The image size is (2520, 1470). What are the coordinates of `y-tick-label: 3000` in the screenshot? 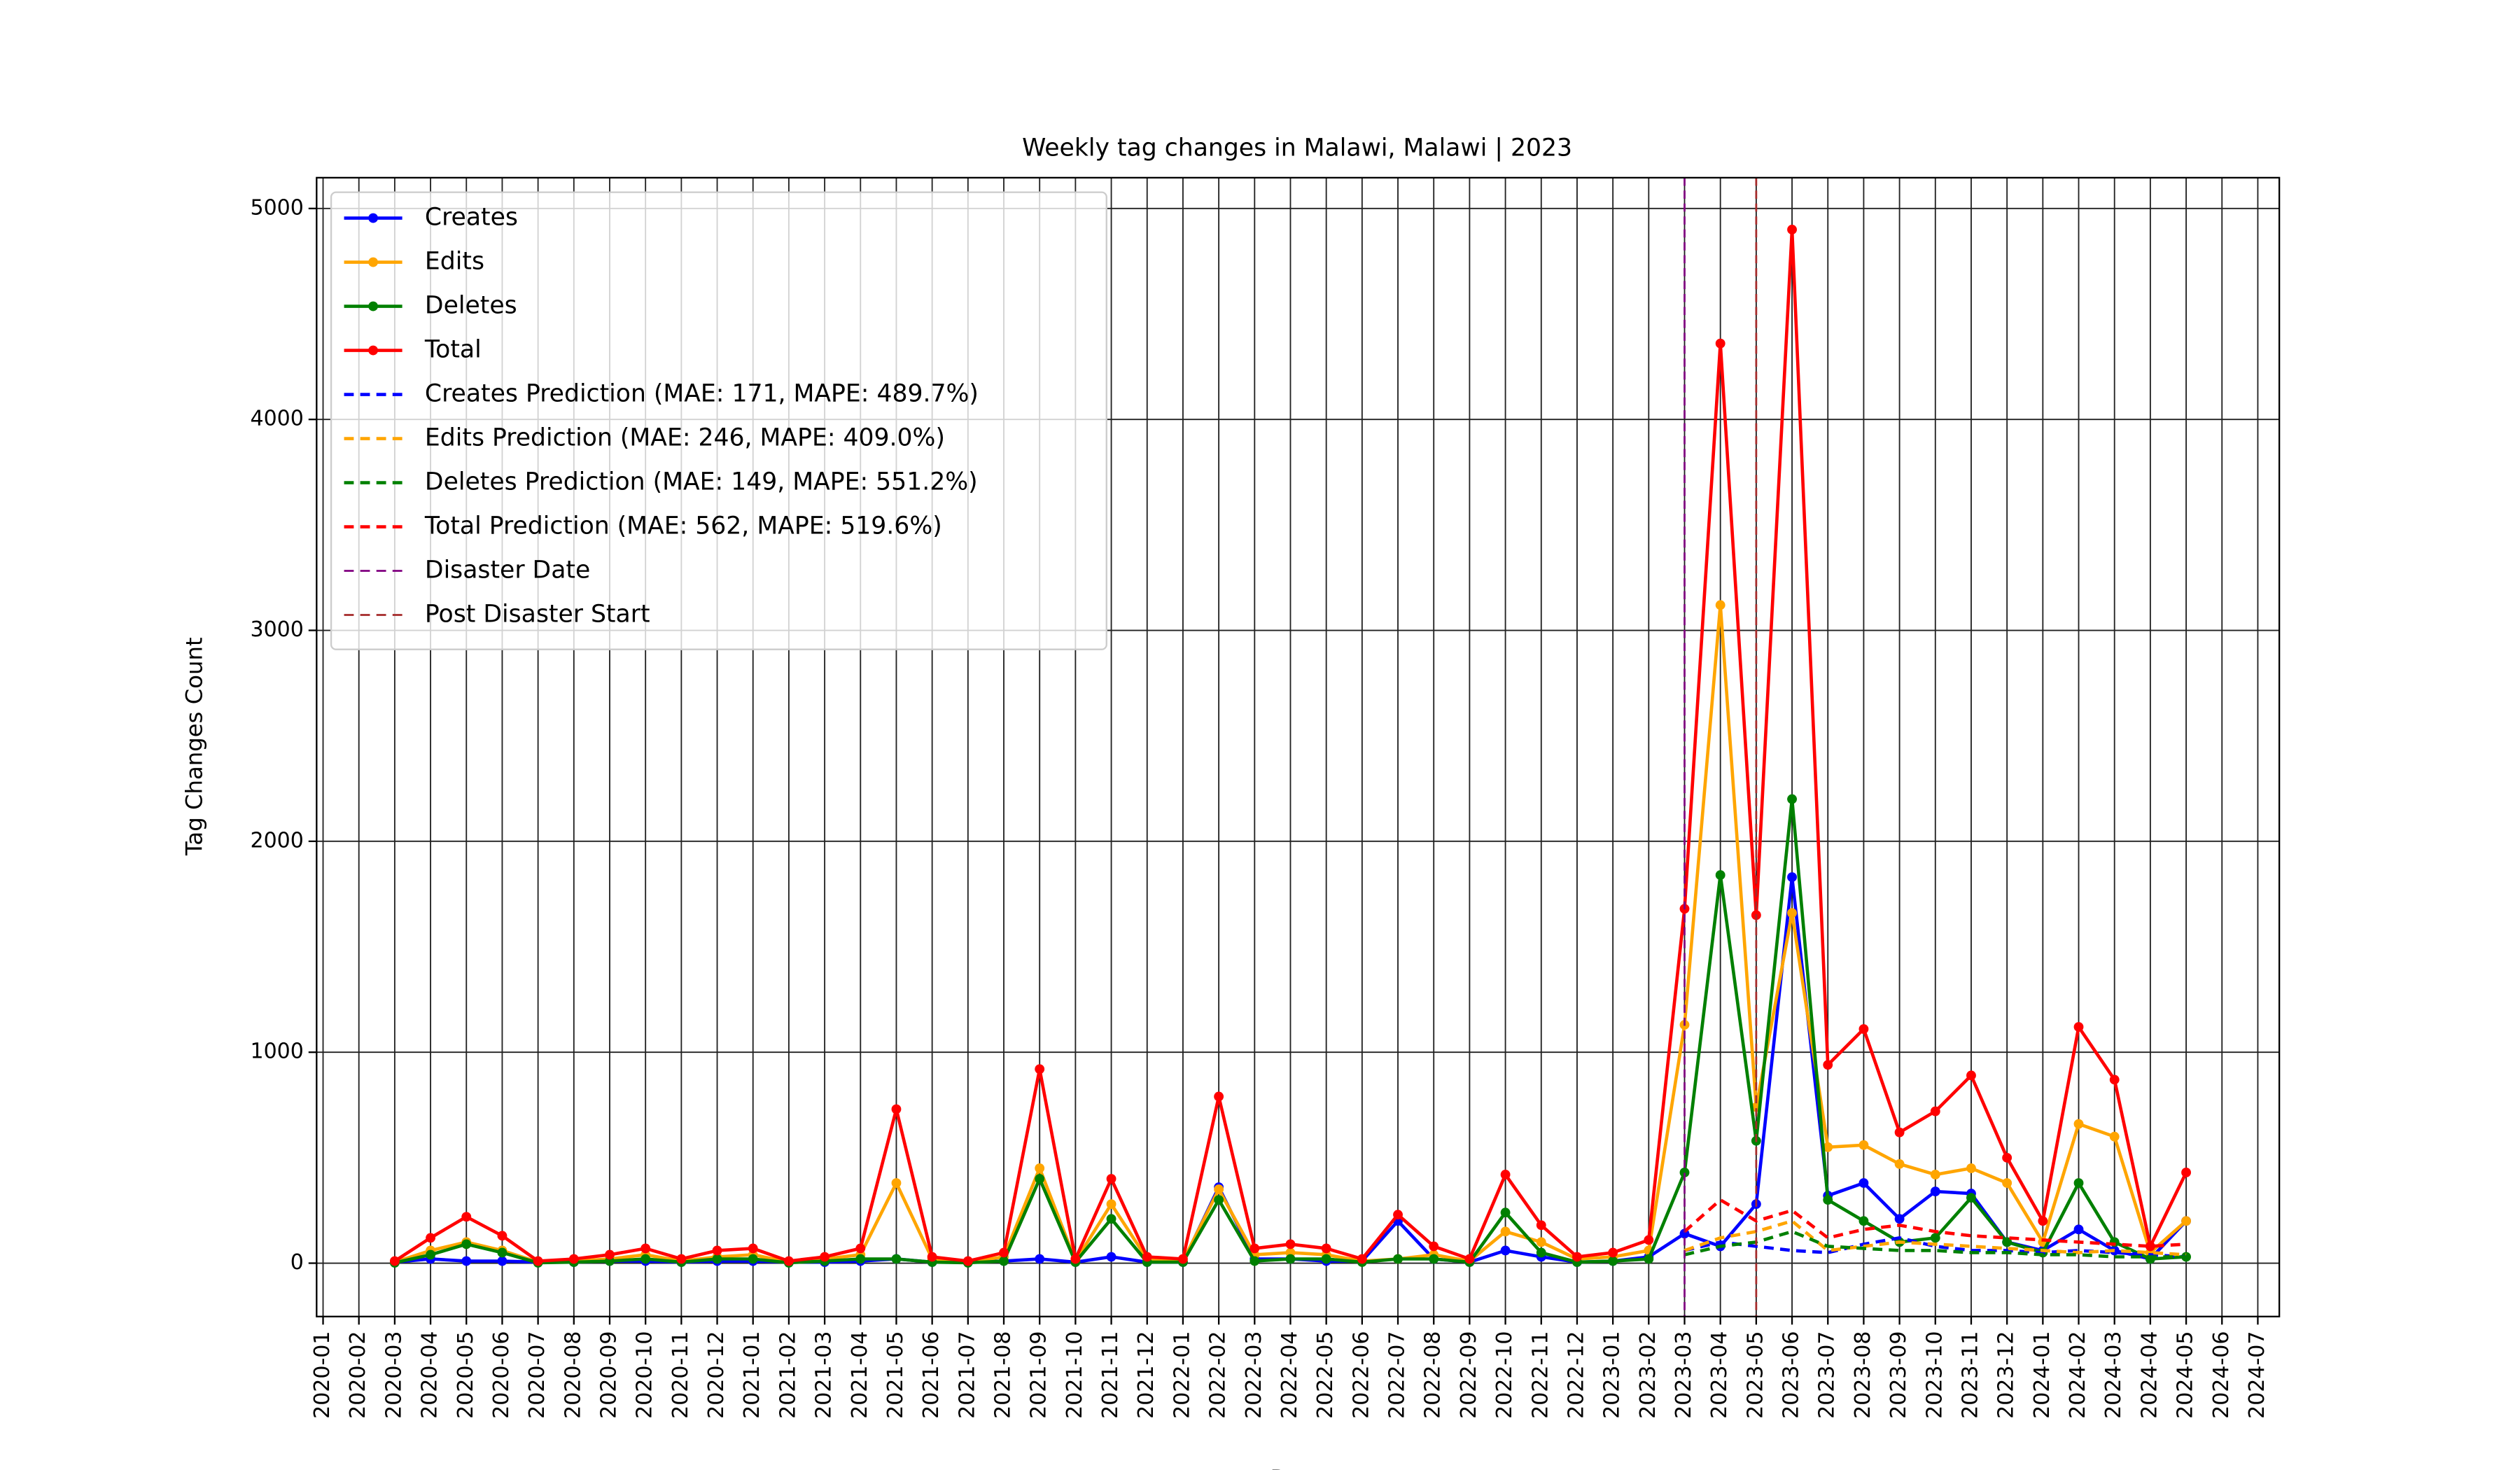 It's located at (276, 629).